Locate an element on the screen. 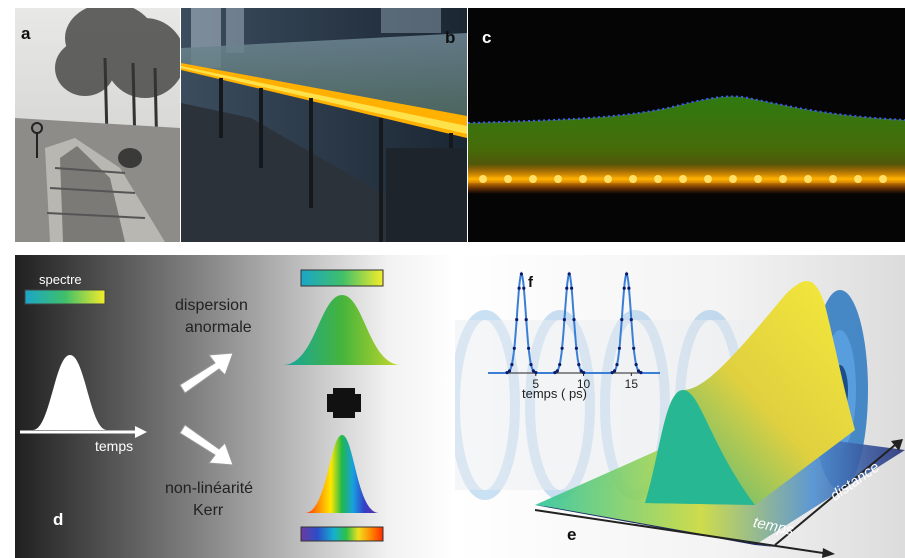 This screenshot has width=905, height=558. green-spectrum-bar is located at coordinates (342, 278).